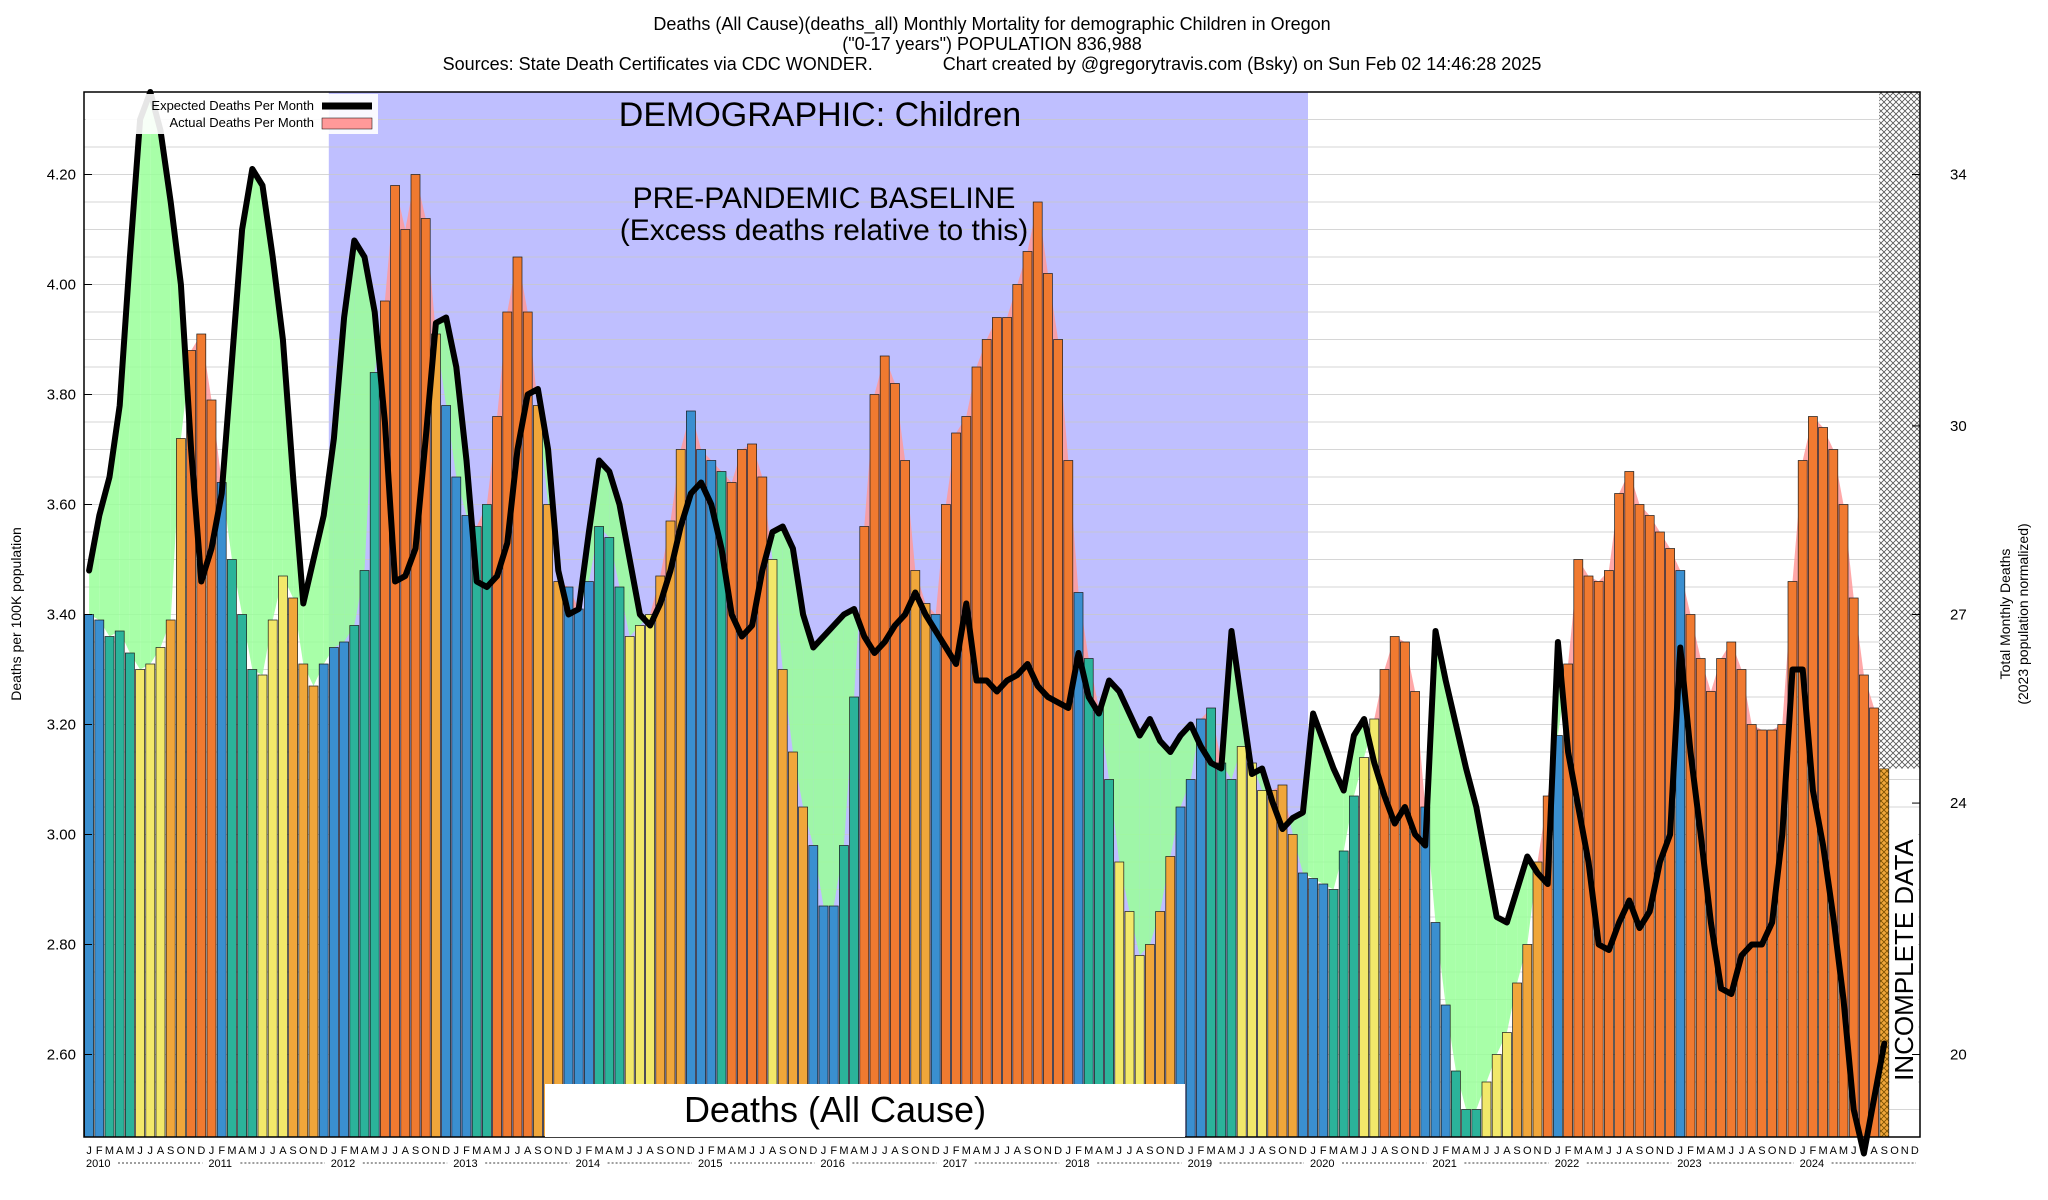 This screenshot has width=2048, height=1200. Describe the element at coordinates (220, 1164) in the screenshot. I see `year-label: 2011` at that location.